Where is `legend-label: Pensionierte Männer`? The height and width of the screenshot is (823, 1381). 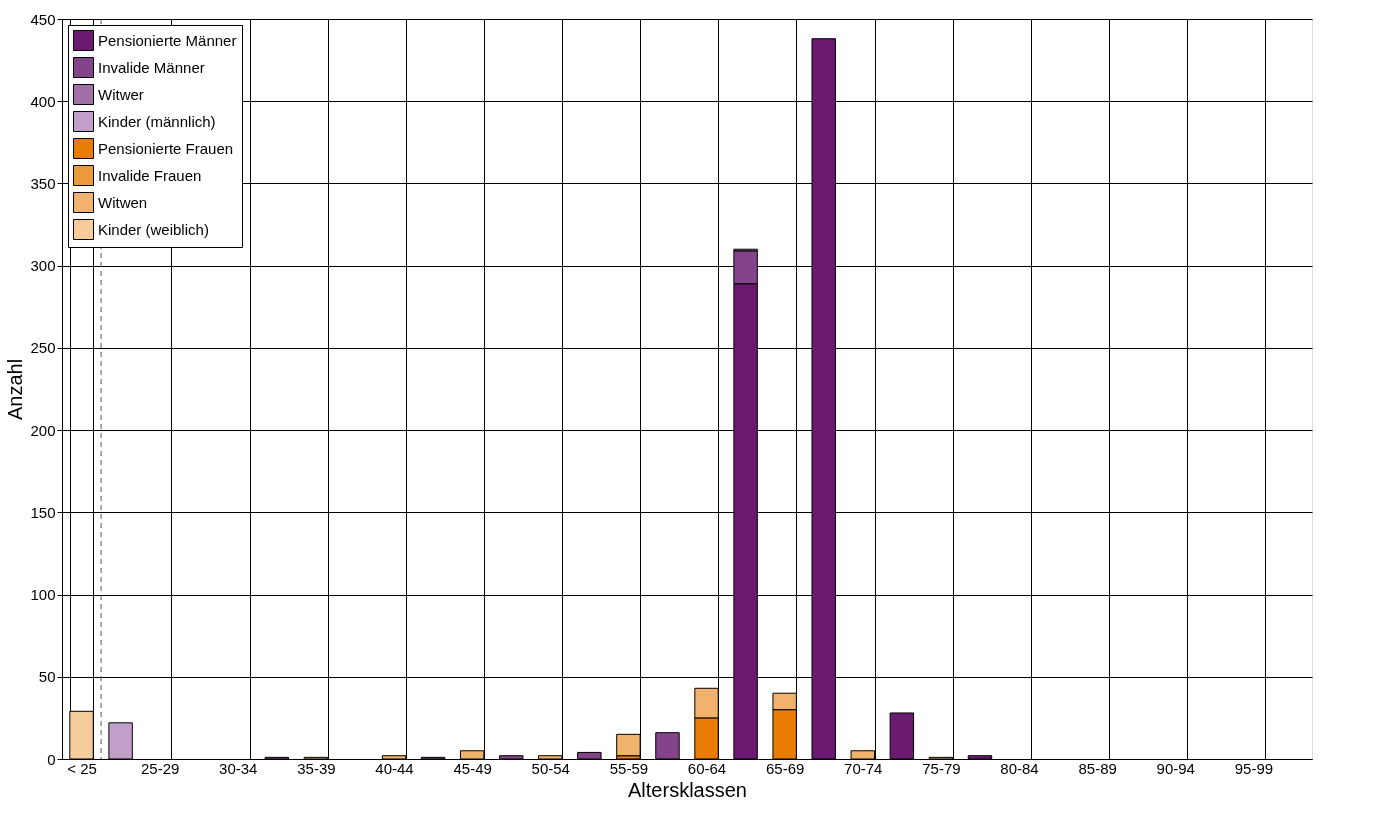
legend-label: Pensionierte Männer is located at coordinates (167, 40).